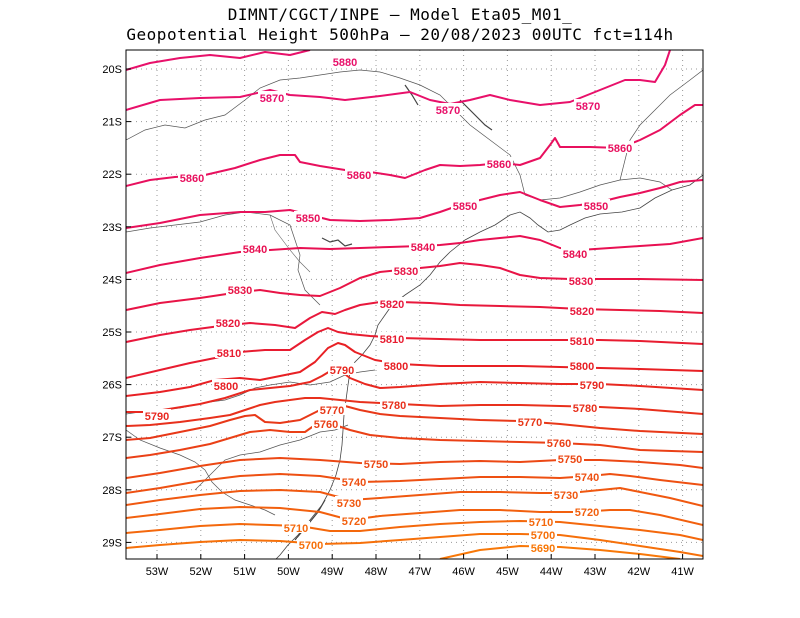 The height and width of the screenshot is (618, 800). What do you see at coordinates (112, 175) in the screenshot?
I see `lat-label: 22S` at bounding box center [112, 175].